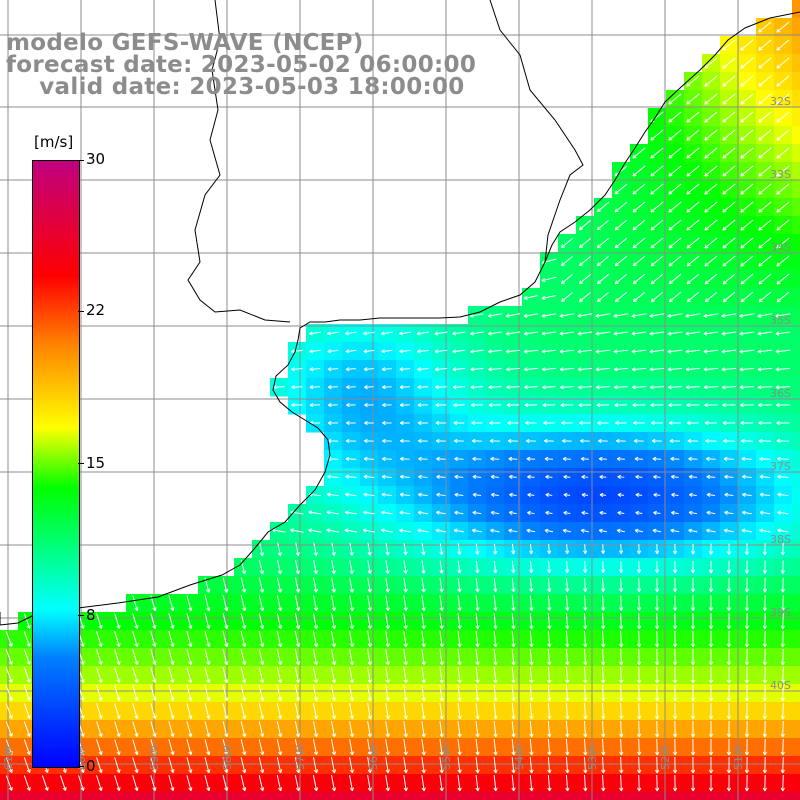 This screenshot has width=800, height=800. I want to click on latitude-label: 38S, so click(780, 539).